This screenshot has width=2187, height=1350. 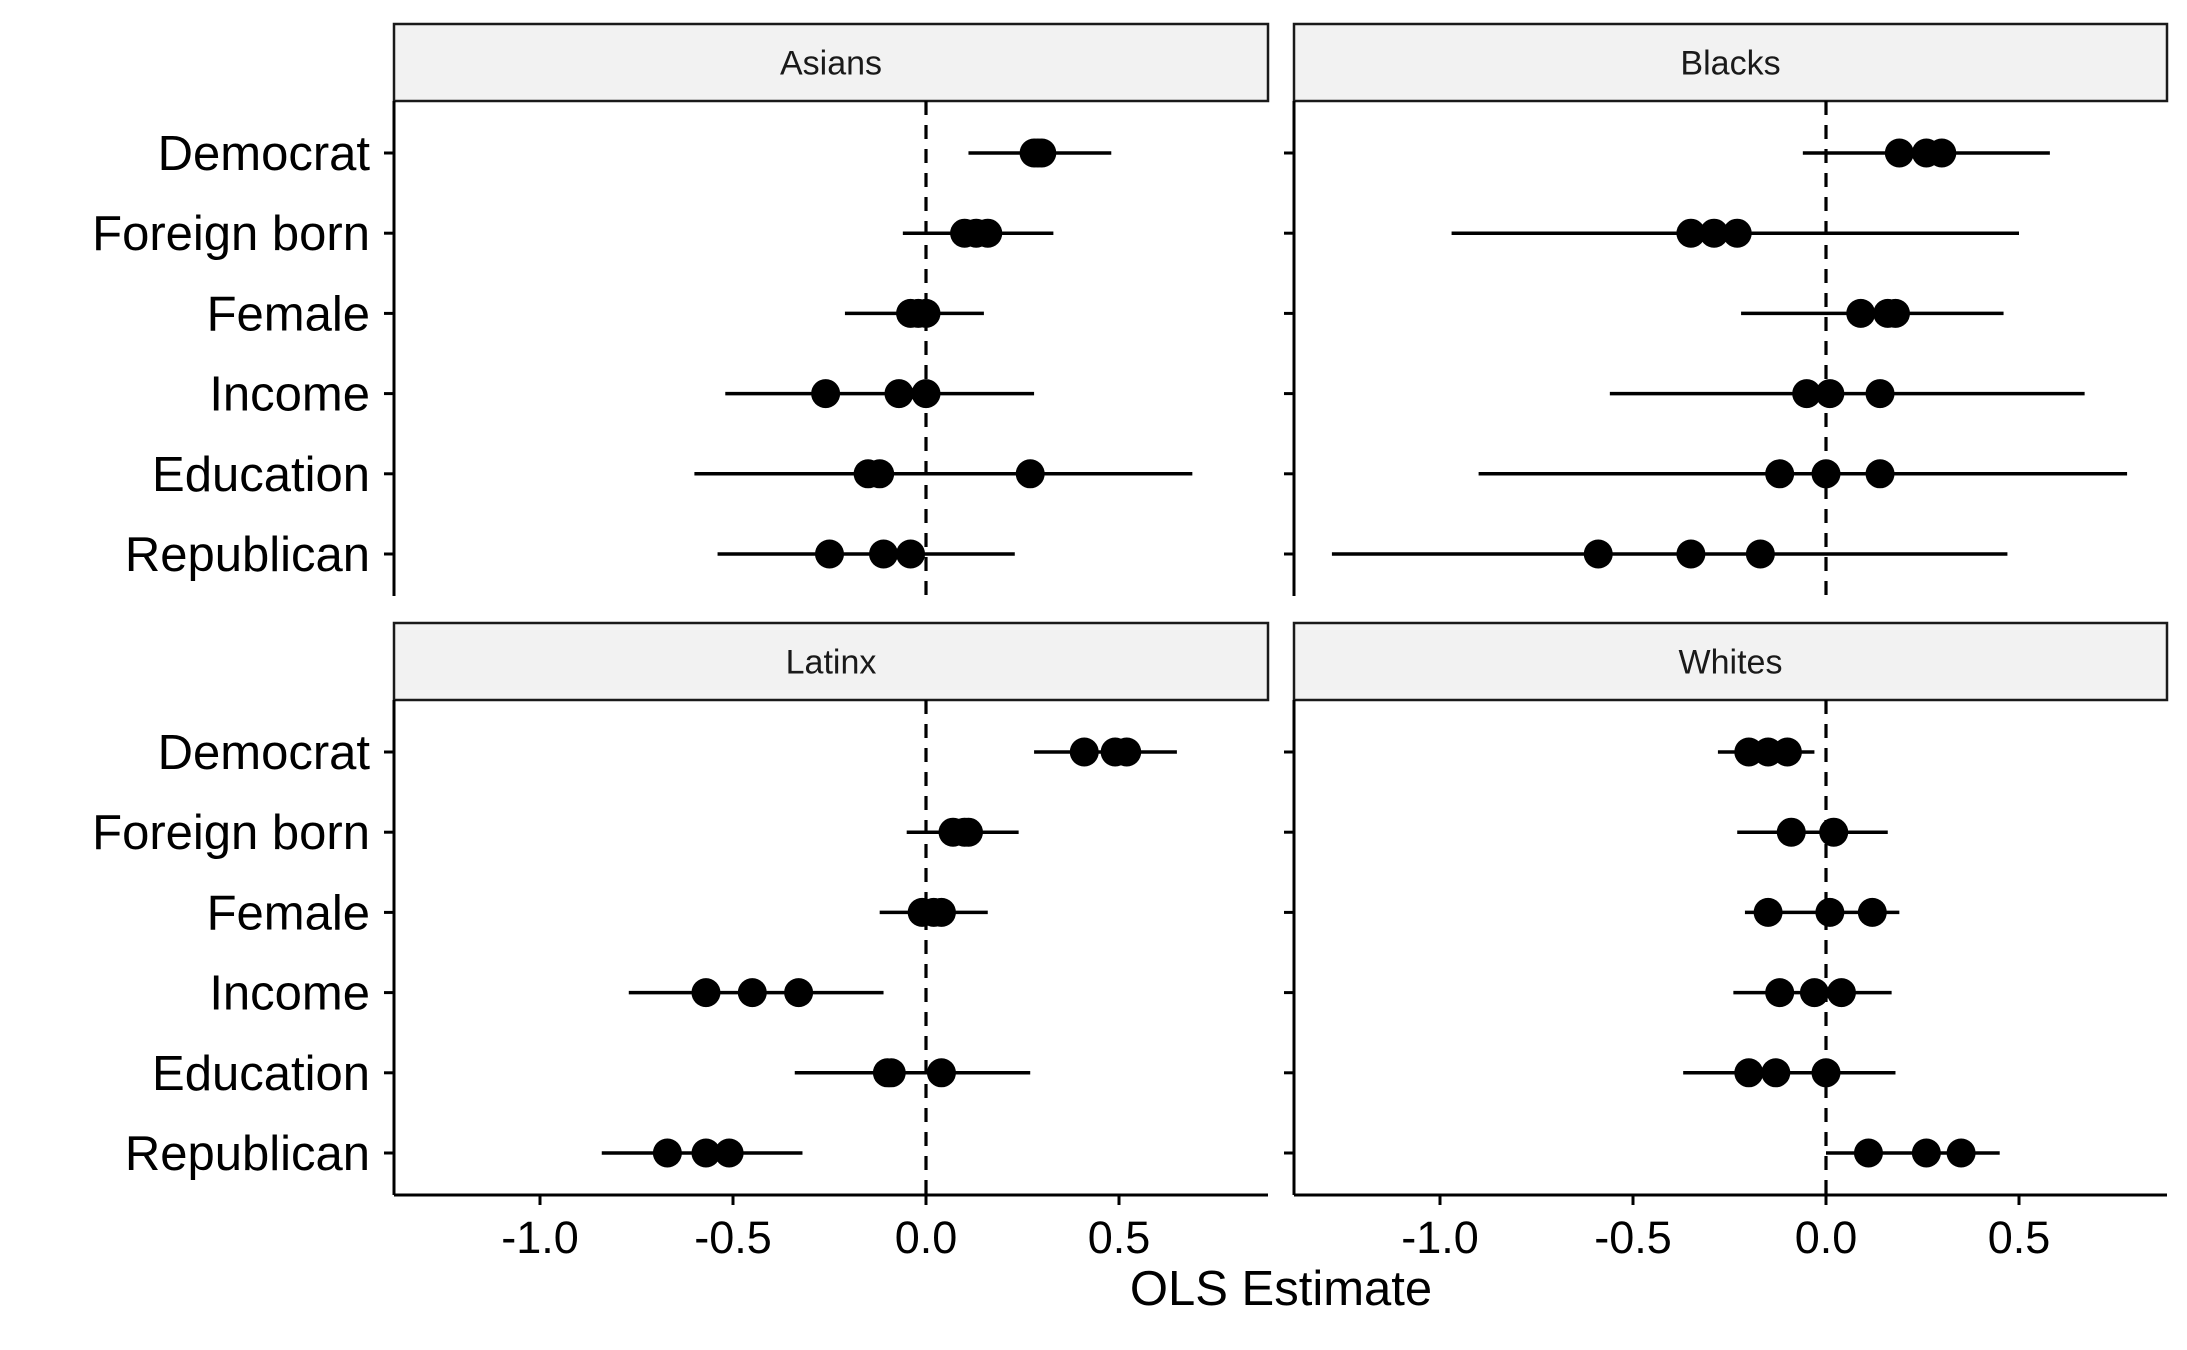 I want to click on x-tick-label: 0.5, so click(x=2019, y=1237).